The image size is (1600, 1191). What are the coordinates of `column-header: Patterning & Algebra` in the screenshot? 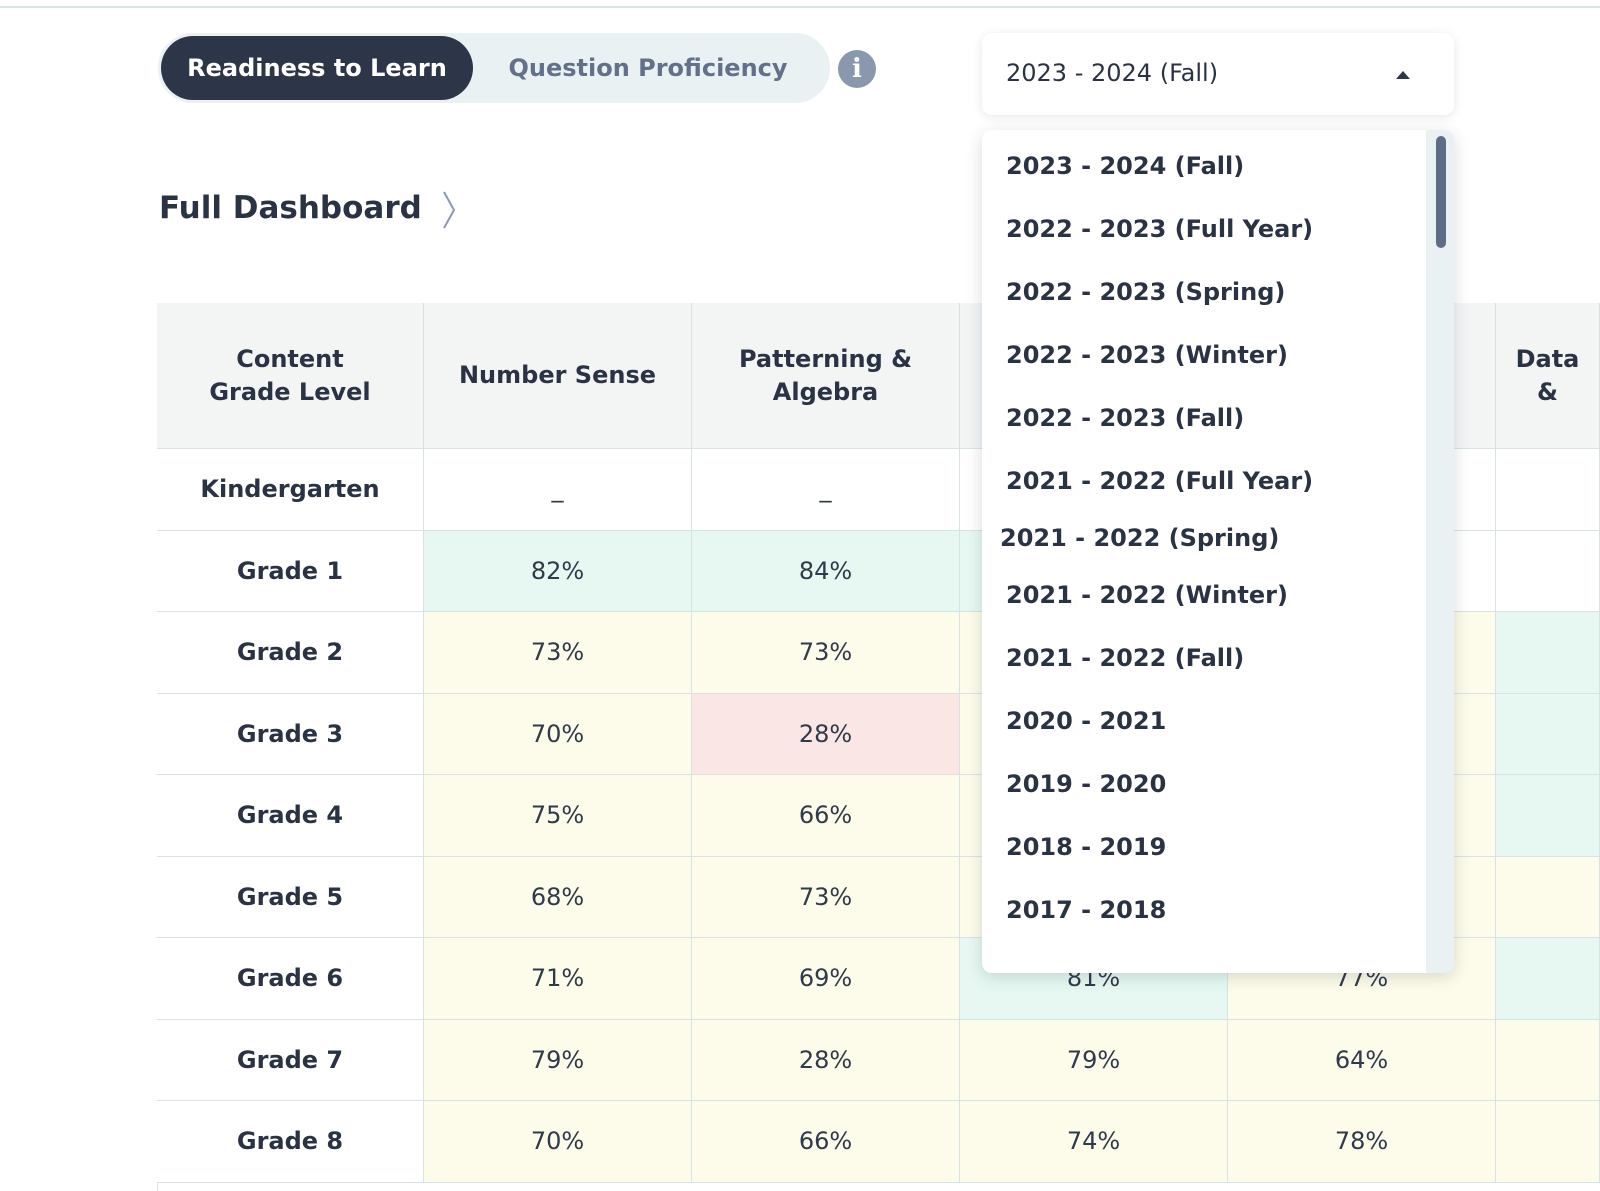 It's located at (826, 376).